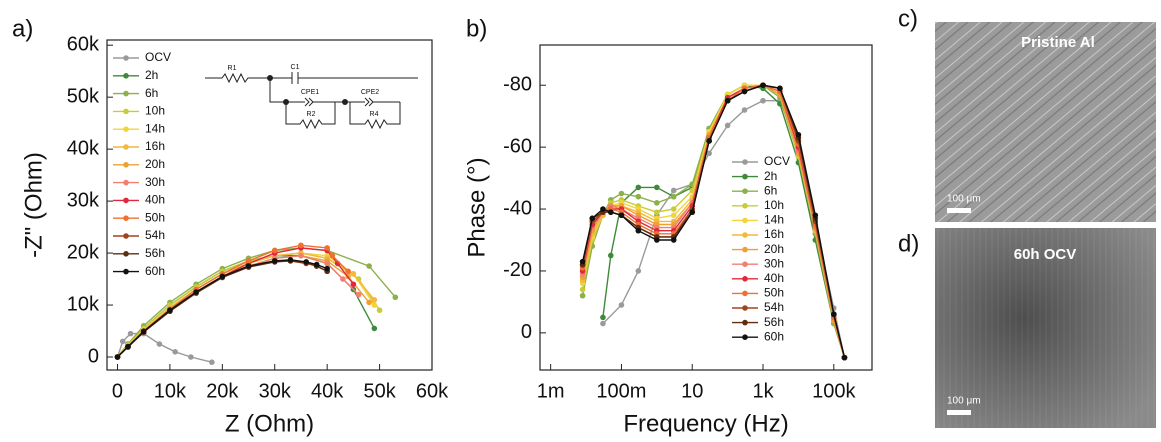 The image size is (1161, 442). What do you see at coordinates (232, 68) in the screenshot?
I see `circuit-label: R1` at bounding box center [232, 68].